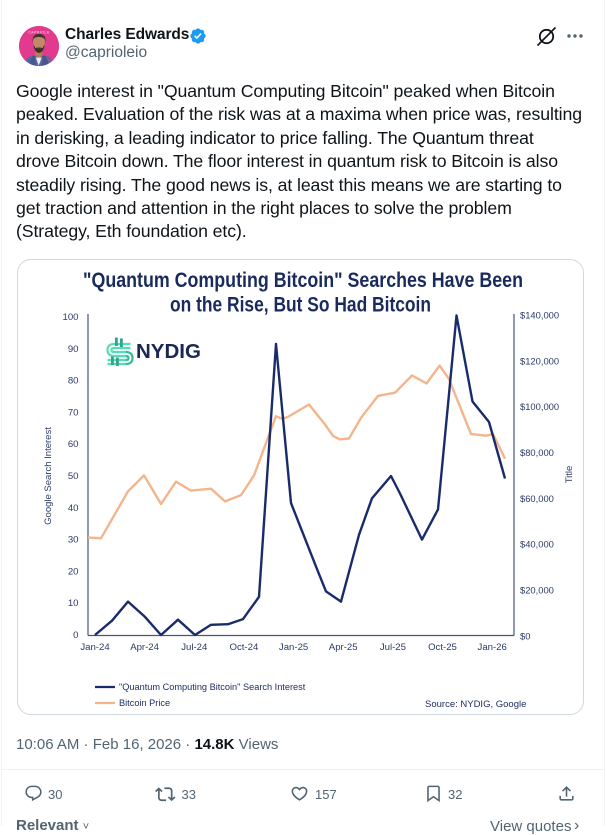 The image size is (607, 835). What do you see at coordinates (300, 305) in the screenshot?
I see `svg-text:on the Rise, But So Had Bitcoi: on the Rise, But So Had Bitcoin` at bounding box center [300, 305].